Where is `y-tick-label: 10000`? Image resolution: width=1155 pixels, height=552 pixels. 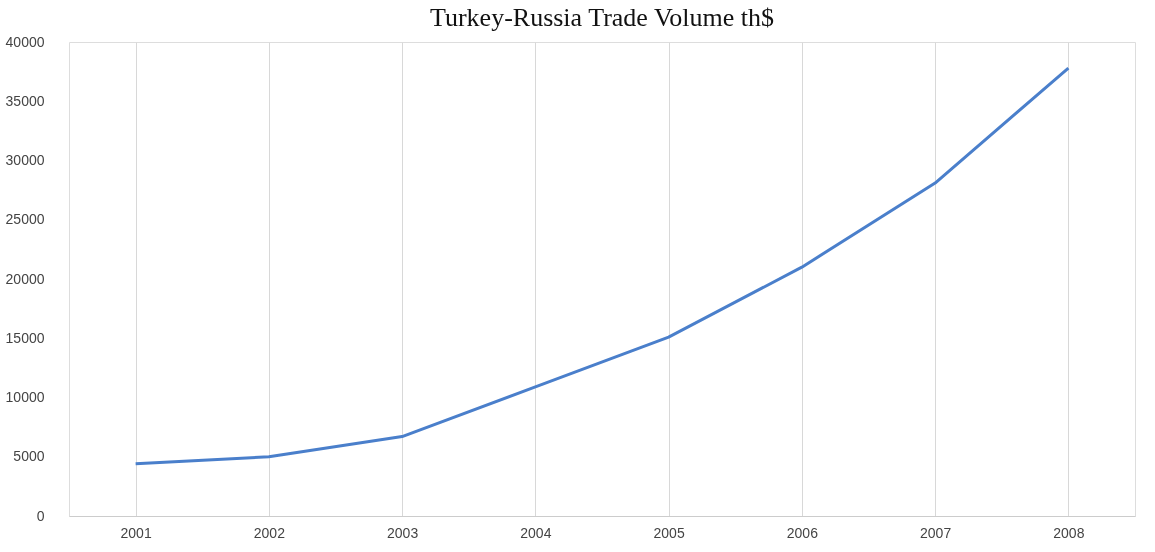
y-tick-label: 10000 is located at coordinates (25, 397).